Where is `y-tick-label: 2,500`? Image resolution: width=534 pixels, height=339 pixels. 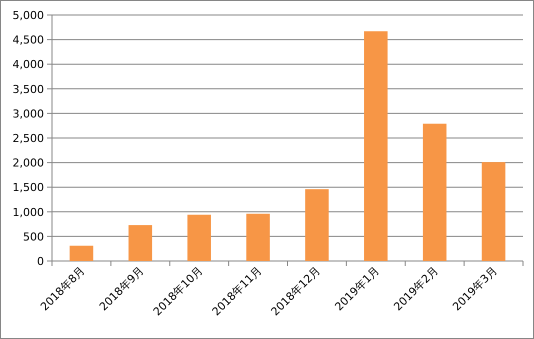
y-tick-label: 2,500 is located at coordinates (28, 138).